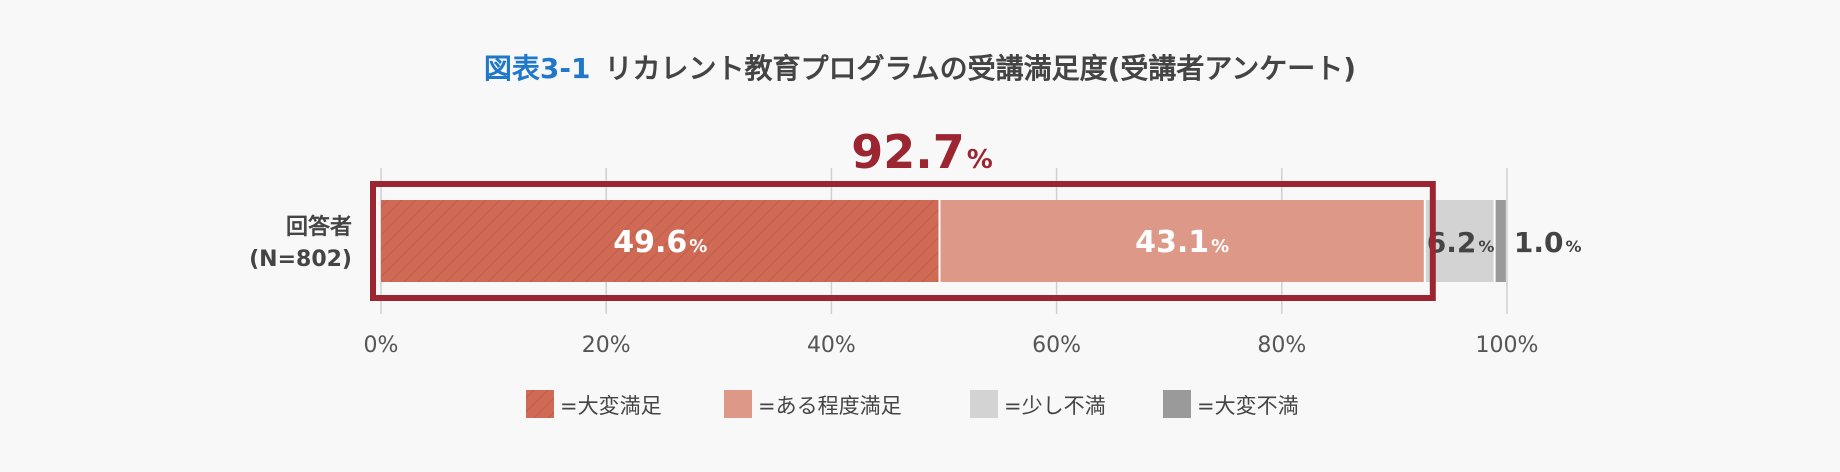  Describe the element at coordinates (319, 227) in the screenshot. I see `category-label-line-1: 回答者` at that location.